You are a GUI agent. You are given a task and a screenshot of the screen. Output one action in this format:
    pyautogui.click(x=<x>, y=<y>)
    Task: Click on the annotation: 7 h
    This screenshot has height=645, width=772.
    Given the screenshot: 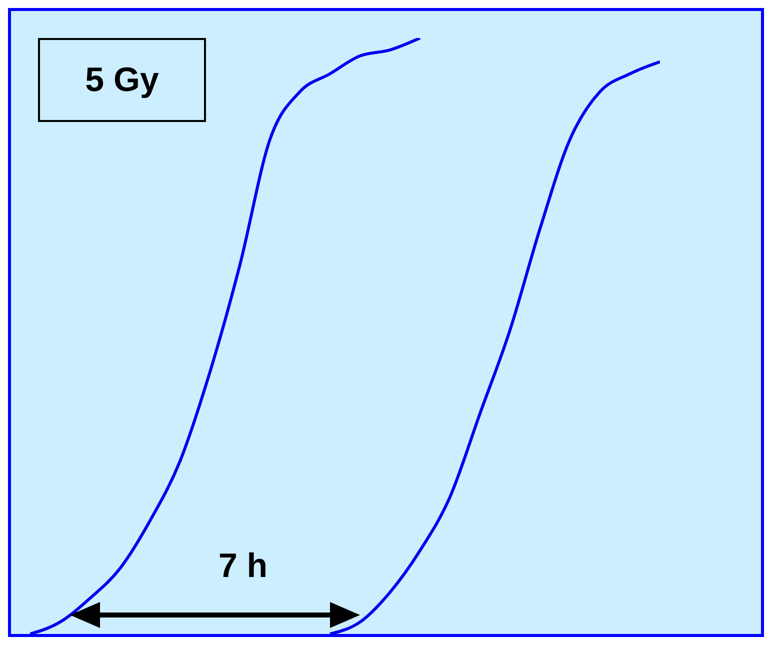 What is the action you would take?
    pyautogui.click(x=243, y=566)
    